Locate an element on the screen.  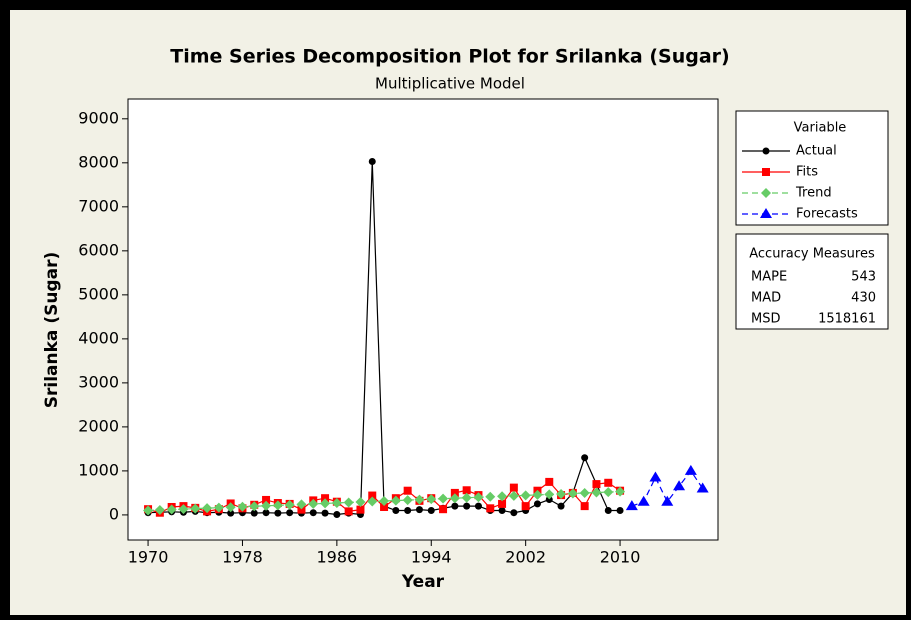
y-axis-label: Srilanka (Sugar) is located at coordinates (52, 330).